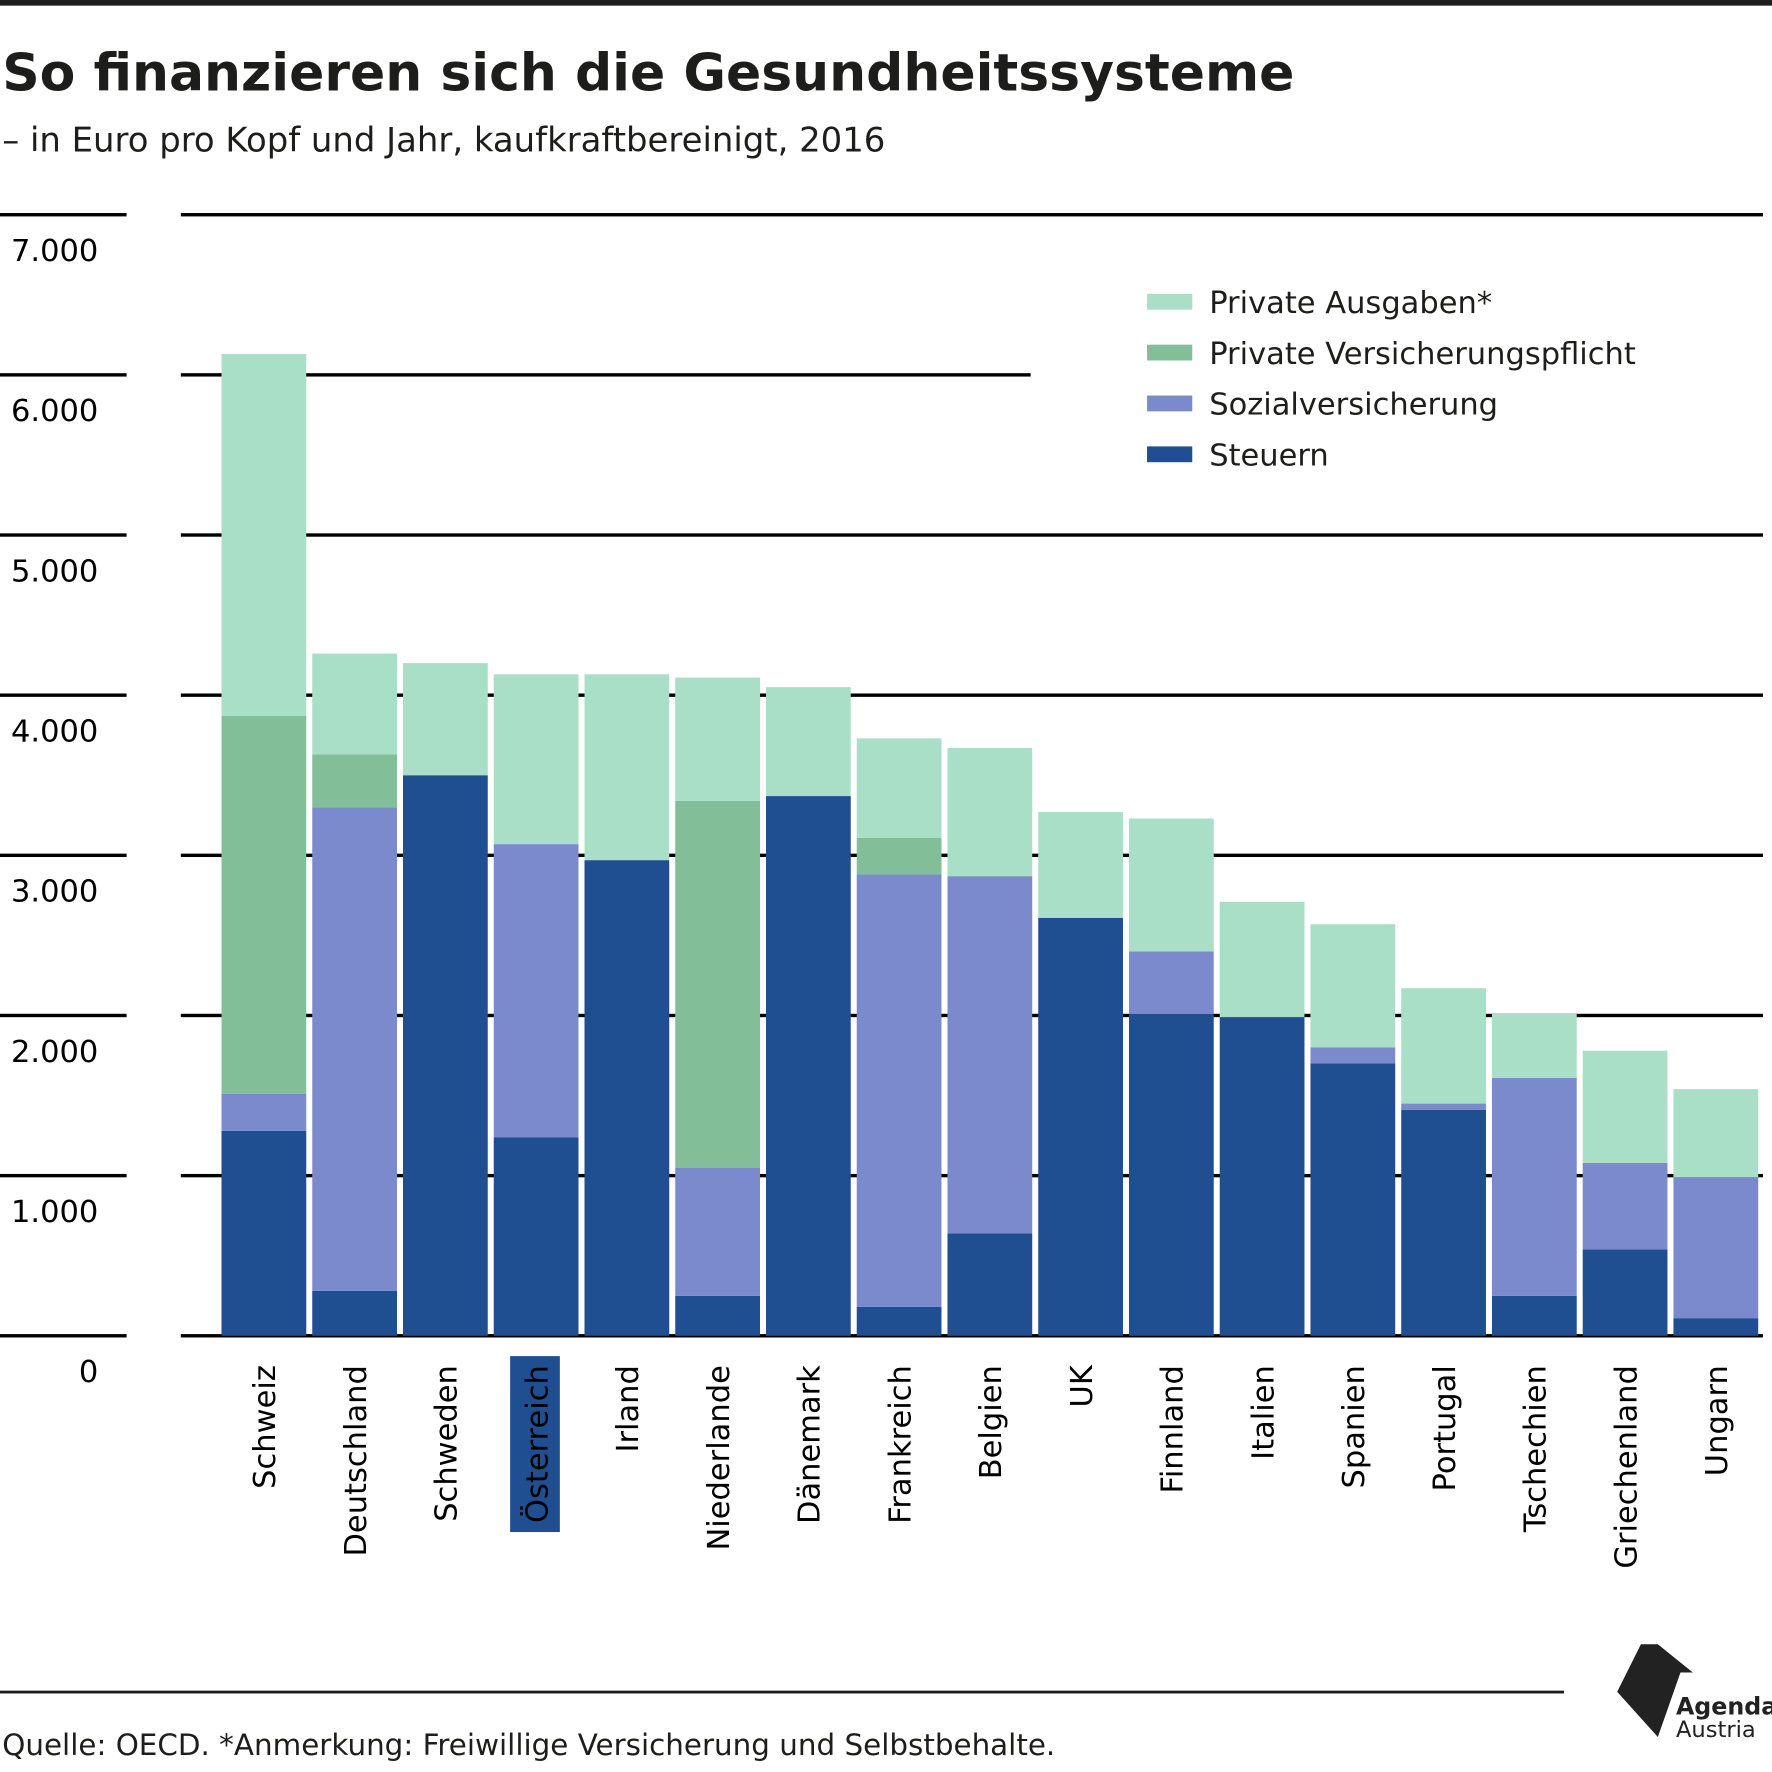  I want to click on y-tick-label: 6.000, so click(54, 411).